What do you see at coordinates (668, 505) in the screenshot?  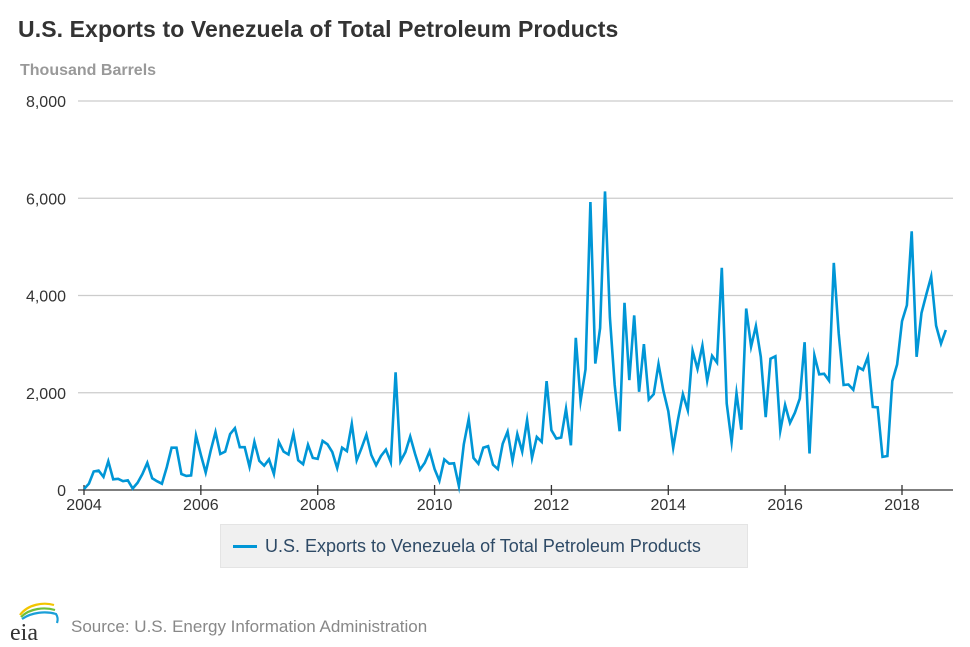 I see `x-tick-label: 2014` at bounding box center [668, 505].